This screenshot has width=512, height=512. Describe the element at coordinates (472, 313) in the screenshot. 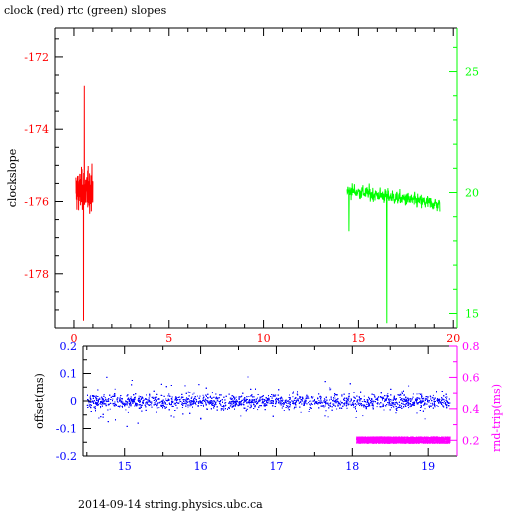

I see `upper-y2-tick-label: 15` at that location.